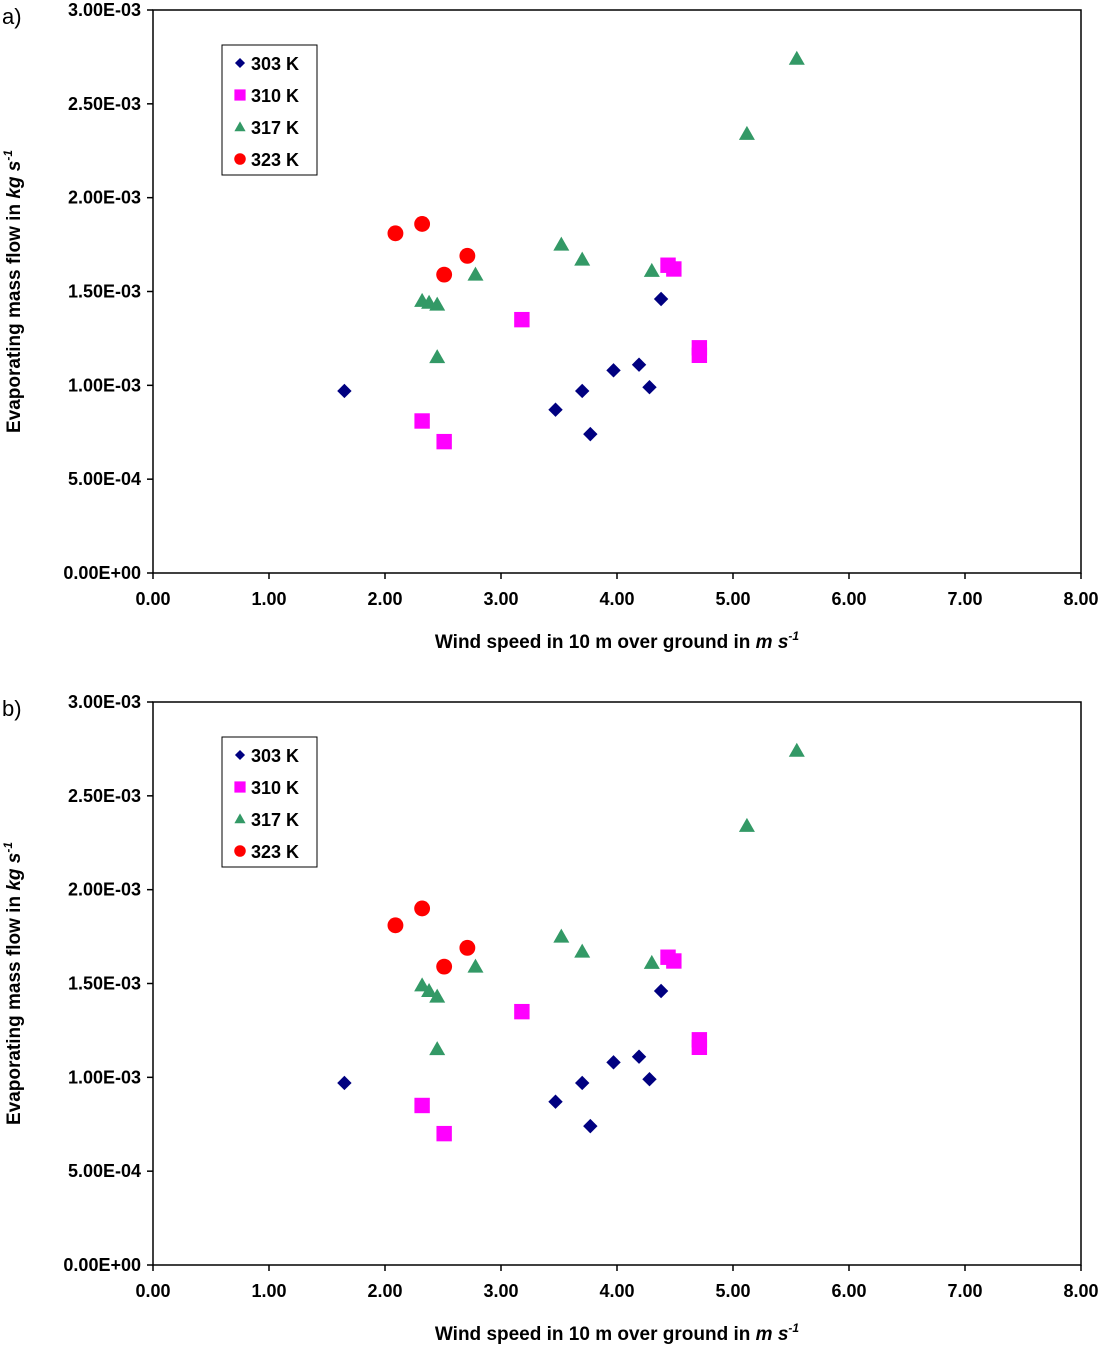 This screenshot has height=1348, width=1102. Describe the element at coordinates (384, 599) in the screenshot. I see `x-tick-label: 2.00` at that location.